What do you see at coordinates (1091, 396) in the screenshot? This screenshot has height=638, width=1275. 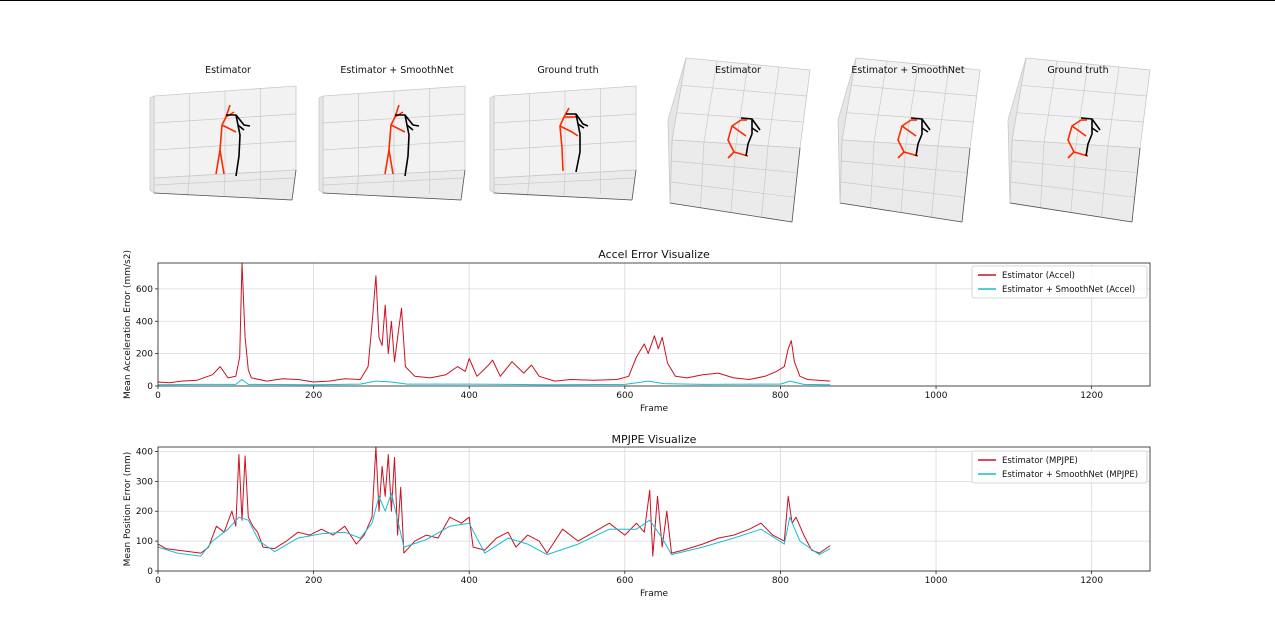 I see `x-tick-label: 1200` at bounding box center [1091, 396].